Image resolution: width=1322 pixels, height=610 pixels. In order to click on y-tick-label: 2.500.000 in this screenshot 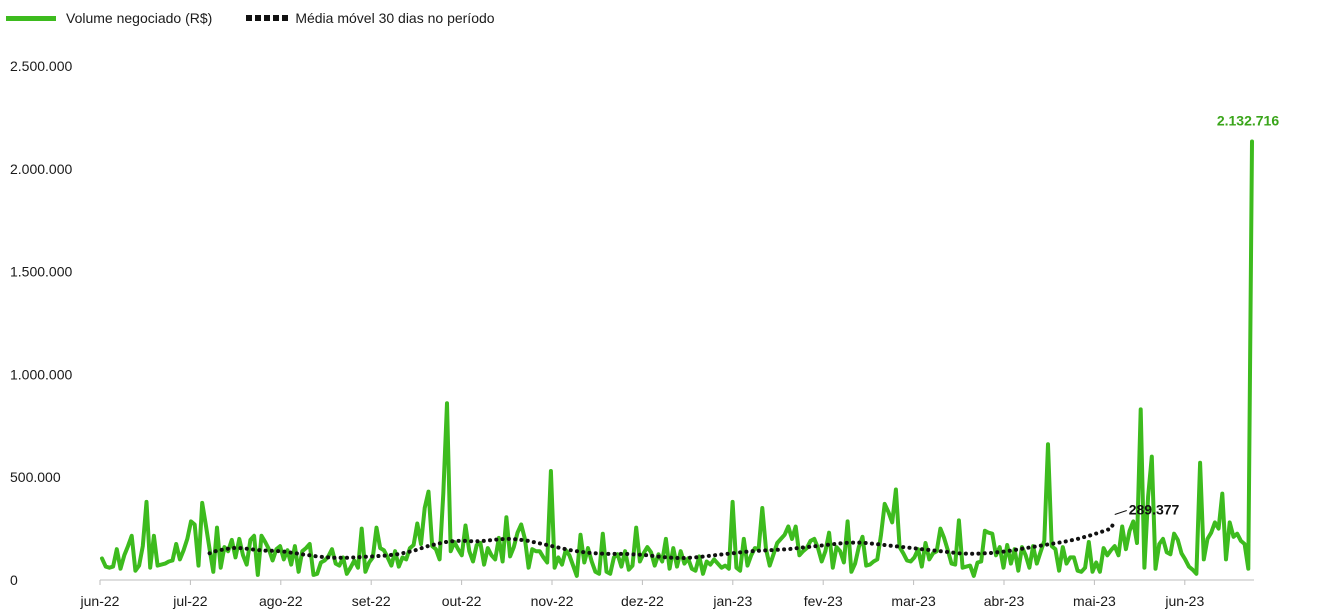, I will do `click(41, 66)`.